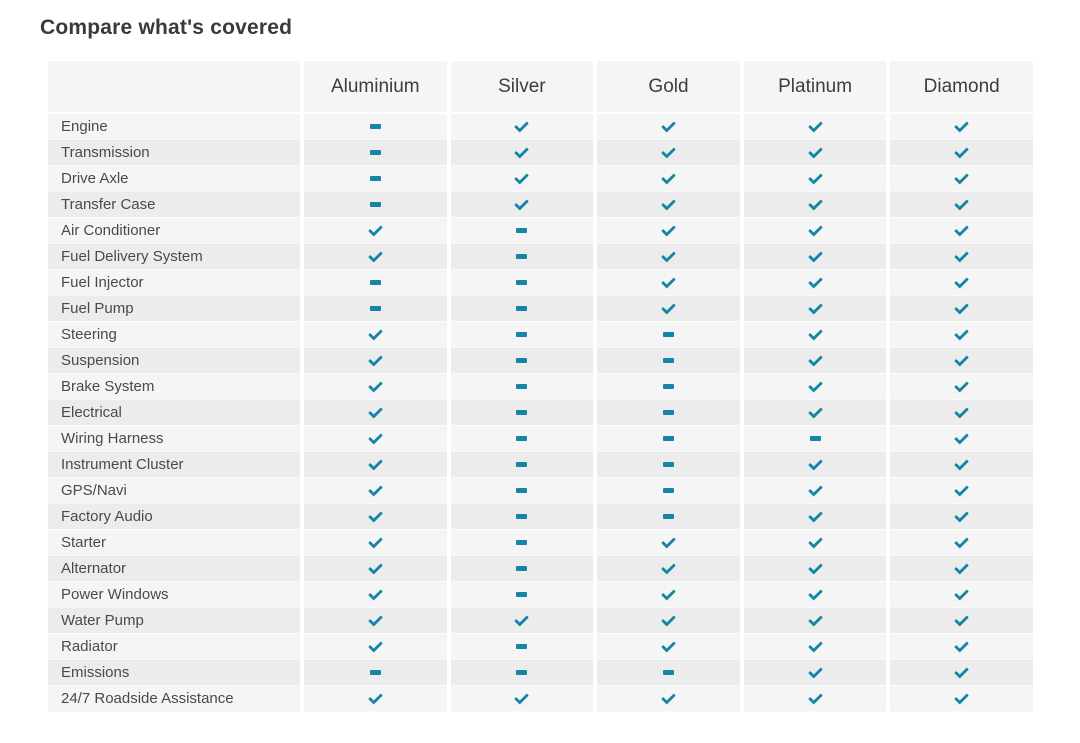 This screenshot has height=743, width=1080. What do you see at coordinates (540, 621) in the screenshot?
I see `table-row-water-pump: Water Pump` at bounding box center [540, 621].